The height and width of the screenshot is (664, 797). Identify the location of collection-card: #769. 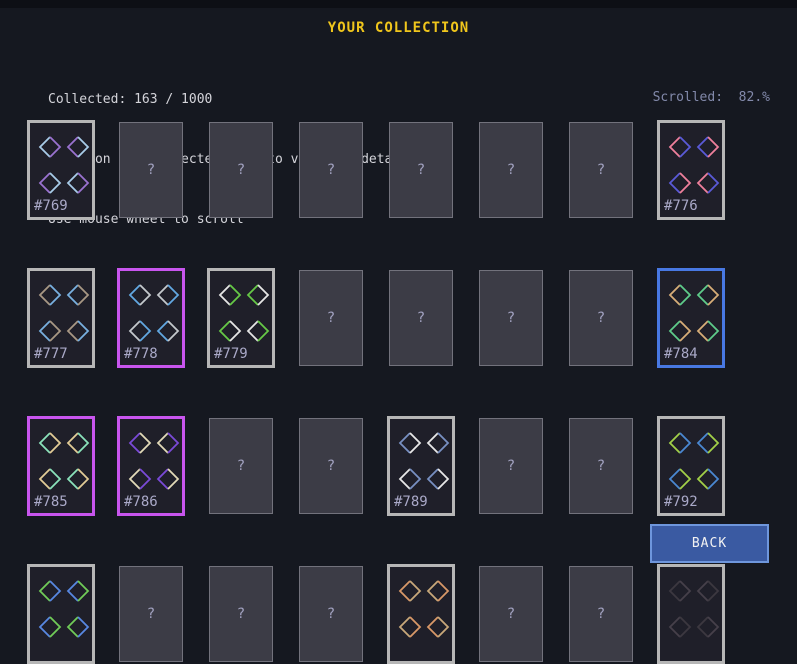
(61, 170).